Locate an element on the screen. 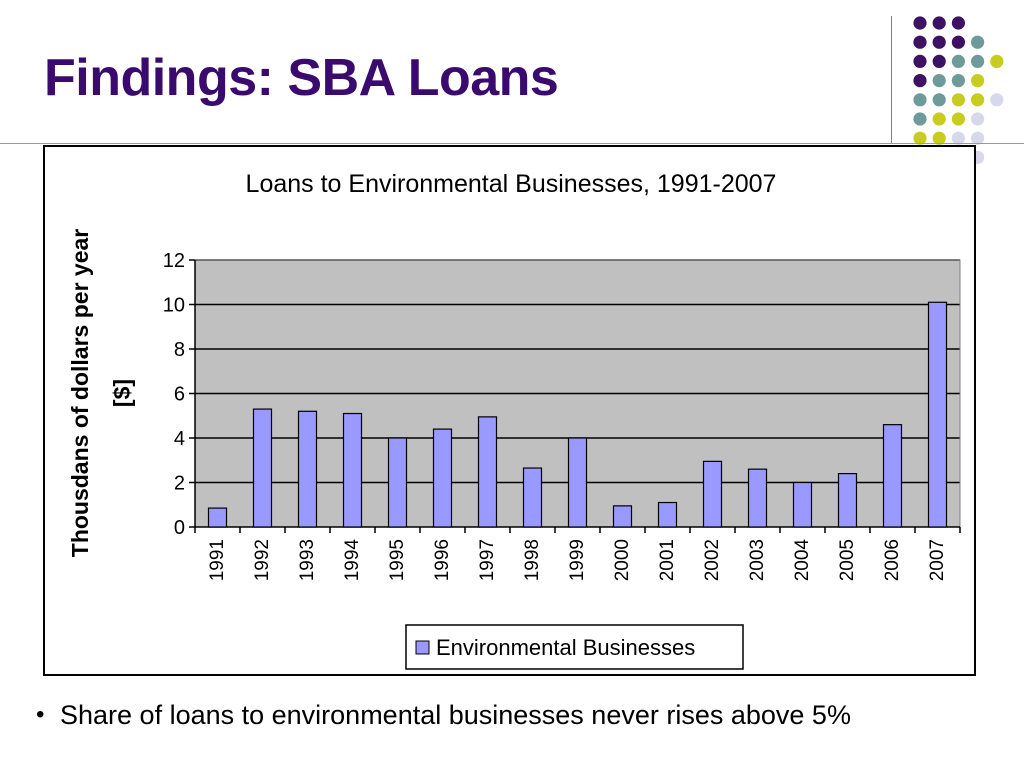 The width and height of the screenshot is (1024, 768). x-tick-label: 2006 is located at coordinates (892, 560).